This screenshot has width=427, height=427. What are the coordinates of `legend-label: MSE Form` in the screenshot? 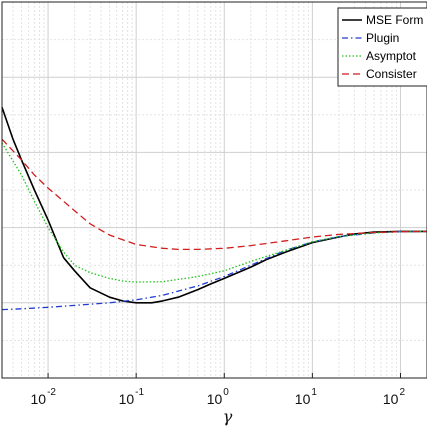 It's located at (394, 20).